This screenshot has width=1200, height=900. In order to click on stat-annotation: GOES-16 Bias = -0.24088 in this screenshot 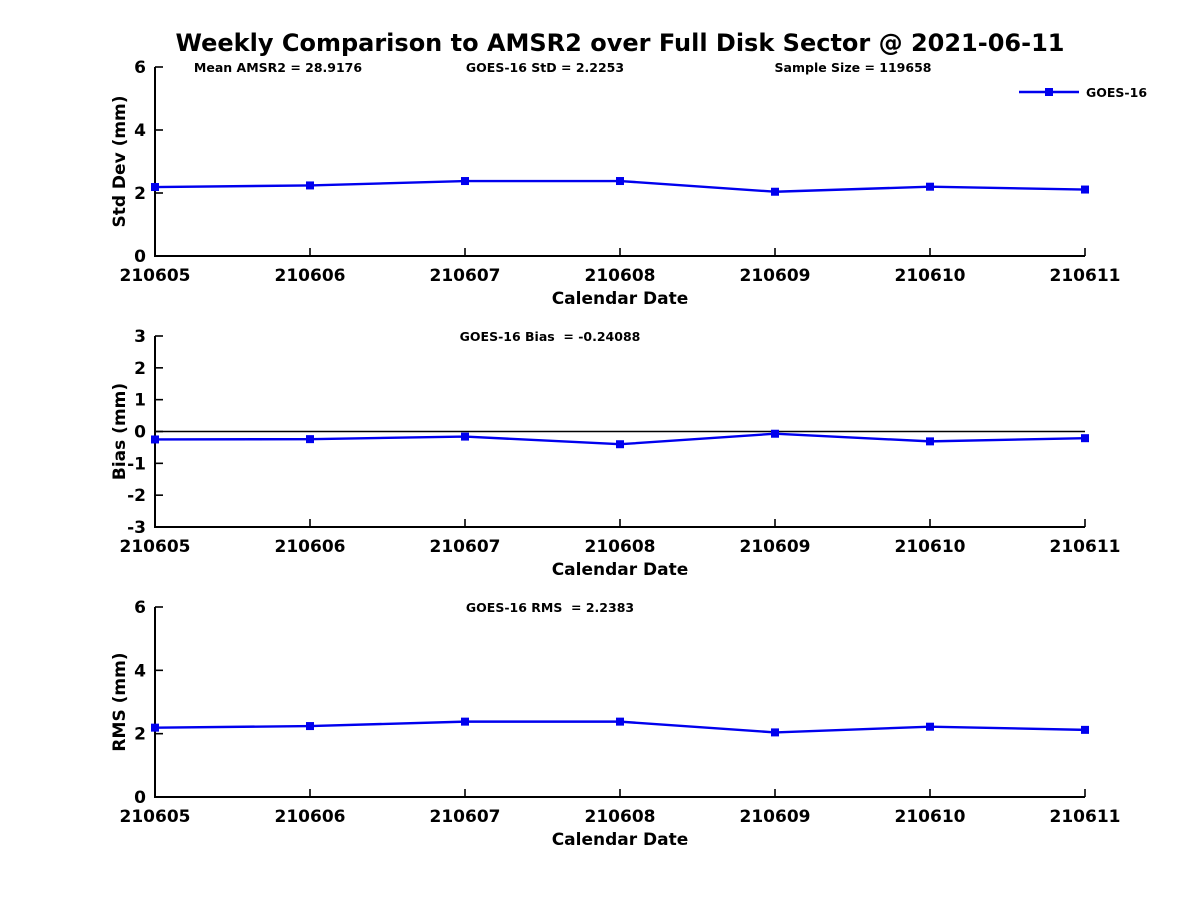, I will do `click(550, 336)`.